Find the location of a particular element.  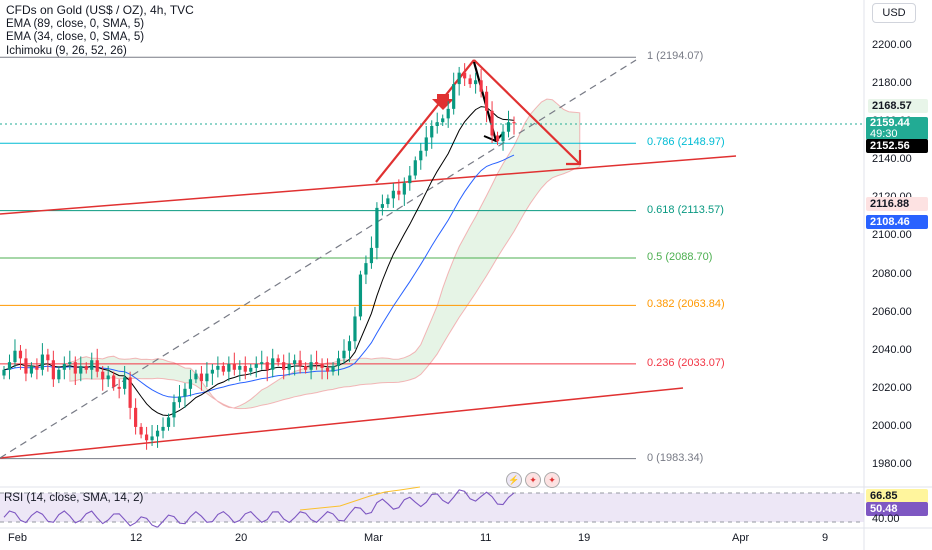

price-axis-label: 2140.00 is located at coordinates (892, 159).